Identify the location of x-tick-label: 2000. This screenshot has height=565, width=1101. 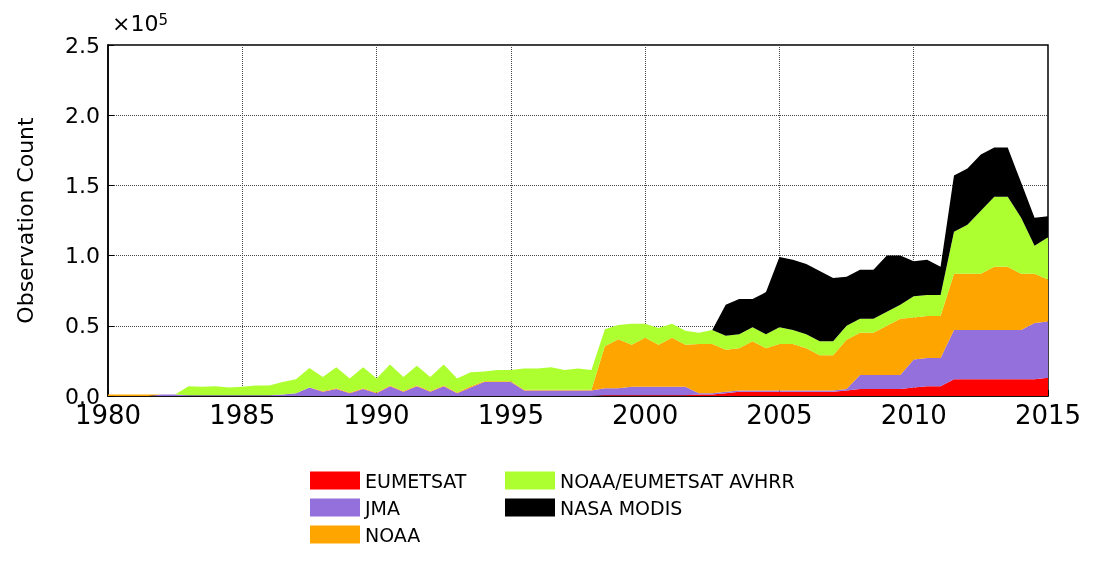
(645, 415).